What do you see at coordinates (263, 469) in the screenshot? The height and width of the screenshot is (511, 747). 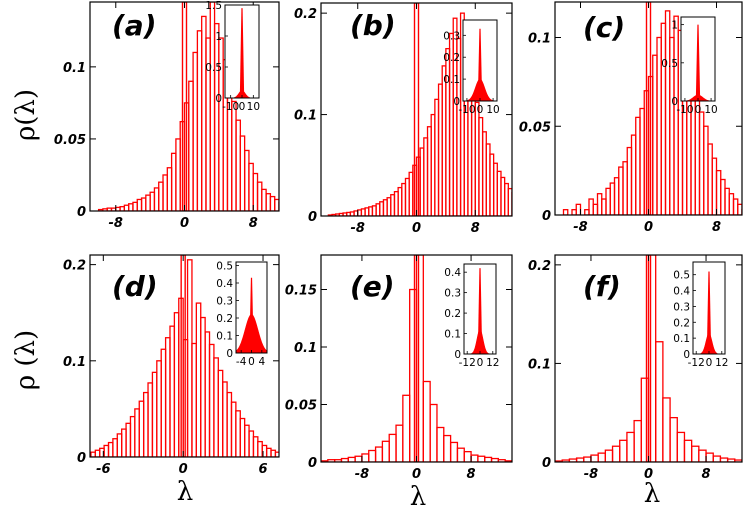 I see `x-tick-label: 6` at bounding box center [263, 469].